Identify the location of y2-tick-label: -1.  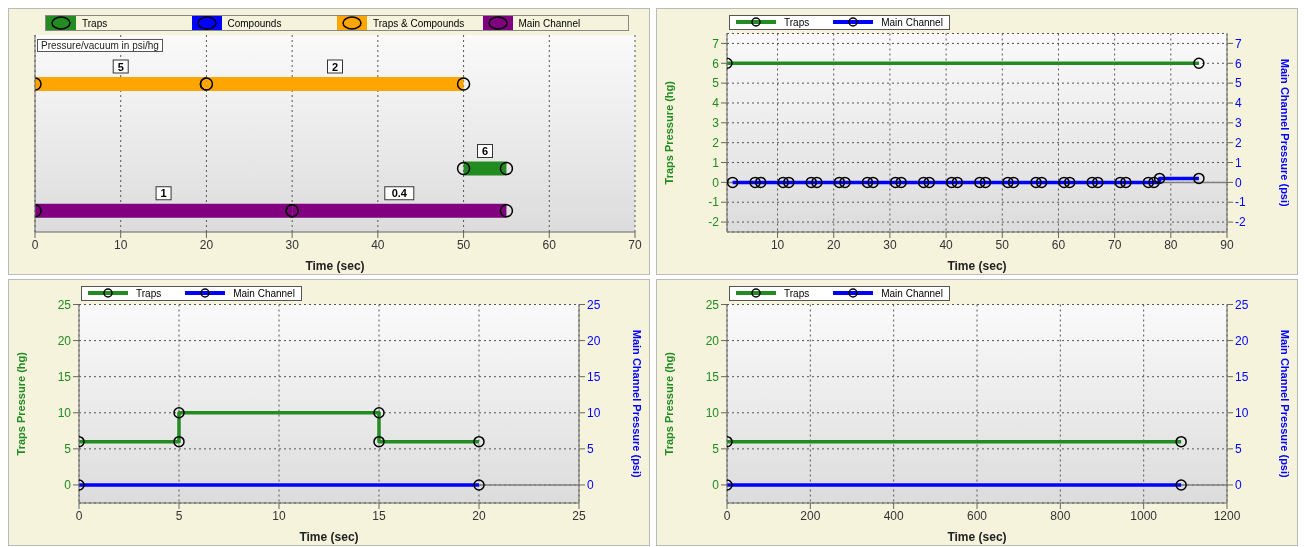
(1240, 202).